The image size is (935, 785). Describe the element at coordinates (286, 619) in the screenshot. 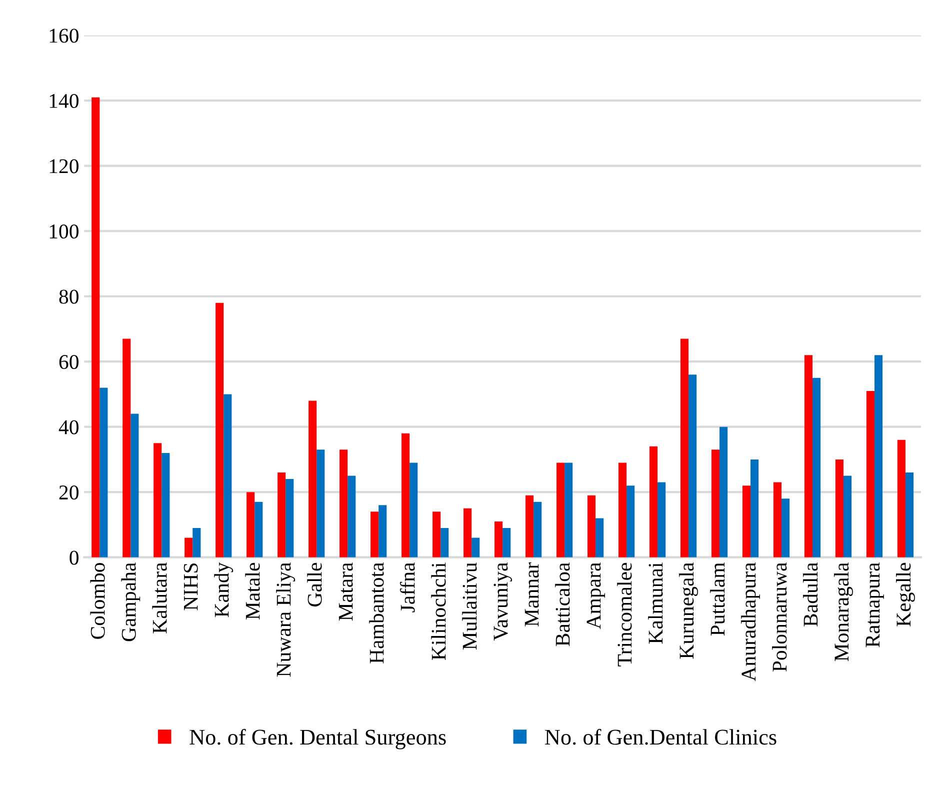

I see `x-tick-label: Nuwara Eliya` at that location.